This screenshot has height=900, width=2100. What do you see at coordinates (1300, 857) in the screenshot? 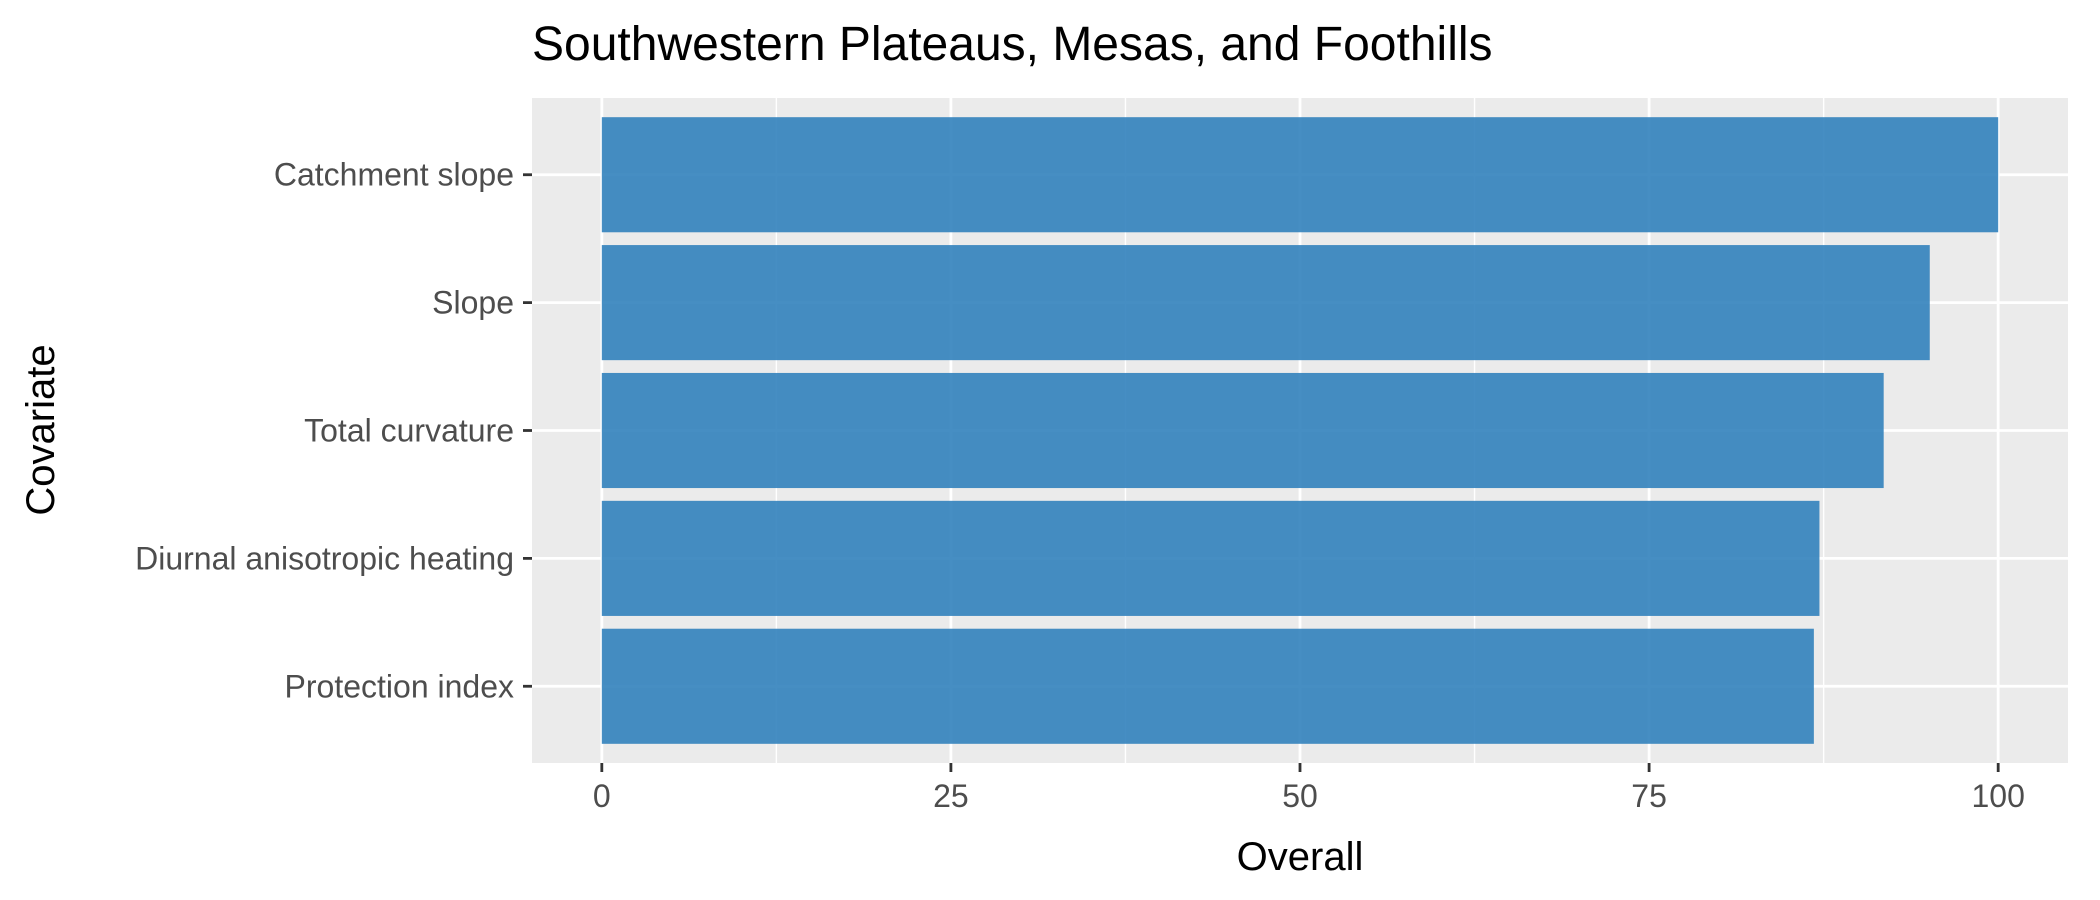
I see `x-axis-title: Overall` at bounding box center [1300, 857].